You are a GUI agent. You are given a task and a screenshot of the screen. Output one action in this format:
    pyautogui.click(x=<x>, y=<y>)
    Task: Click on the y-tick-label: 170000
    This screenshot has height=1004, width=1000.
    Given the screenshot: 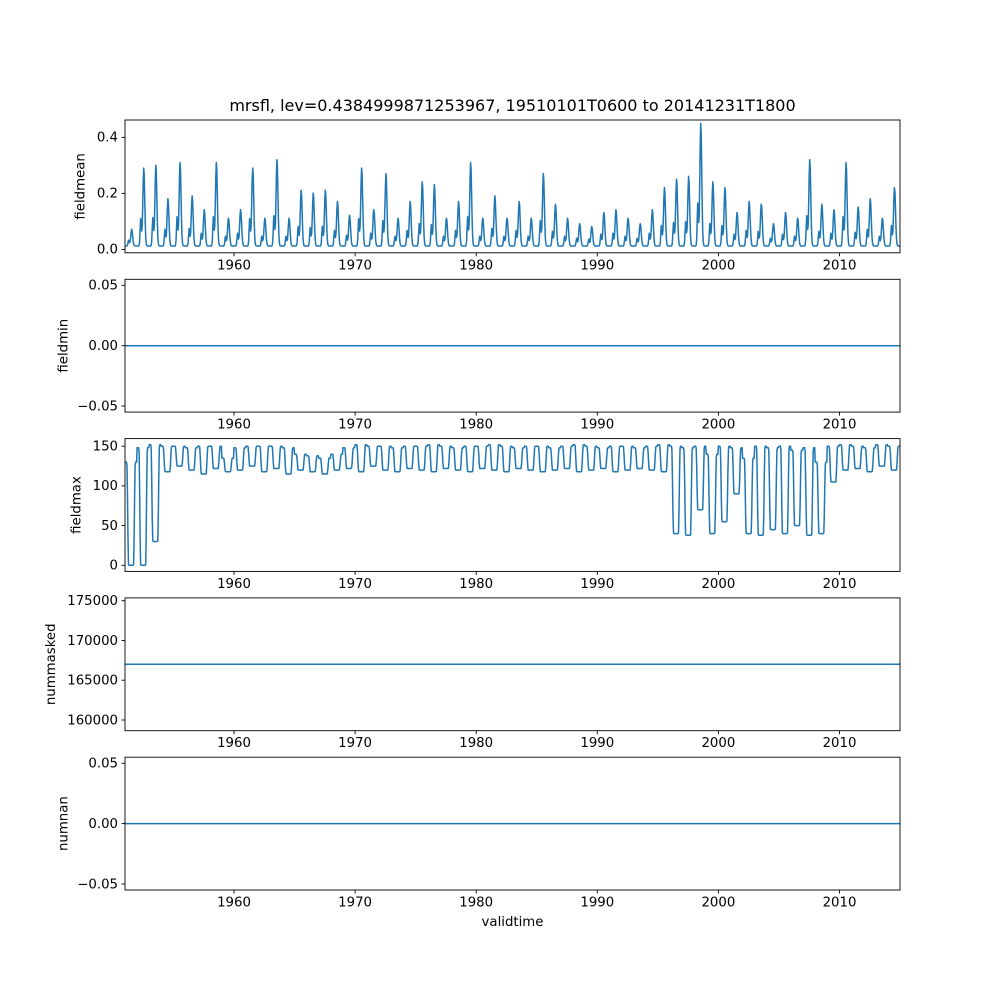 What is the action you would take?
    pyautogui.click(x=92, y=641)
    